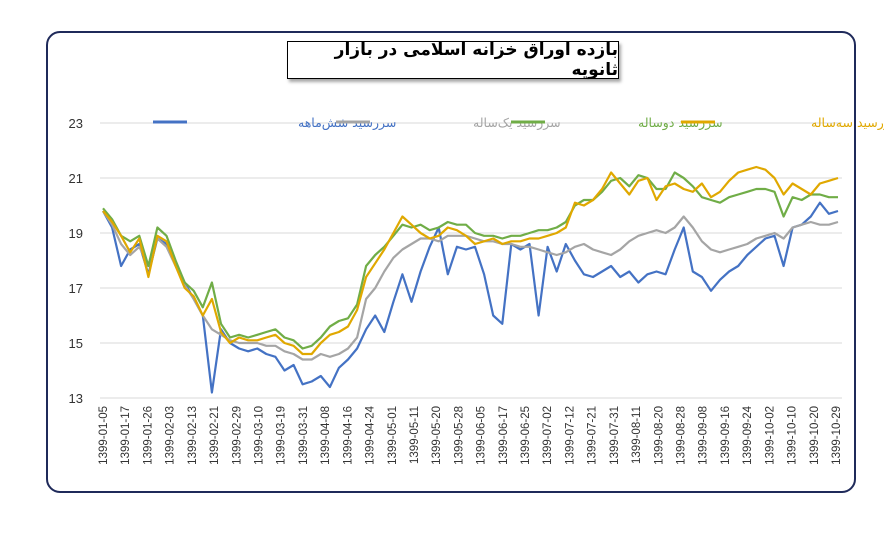  Describe the element at coordinates (76, 398) in the screenshot. I see `y-tick-label: 13` at that location.